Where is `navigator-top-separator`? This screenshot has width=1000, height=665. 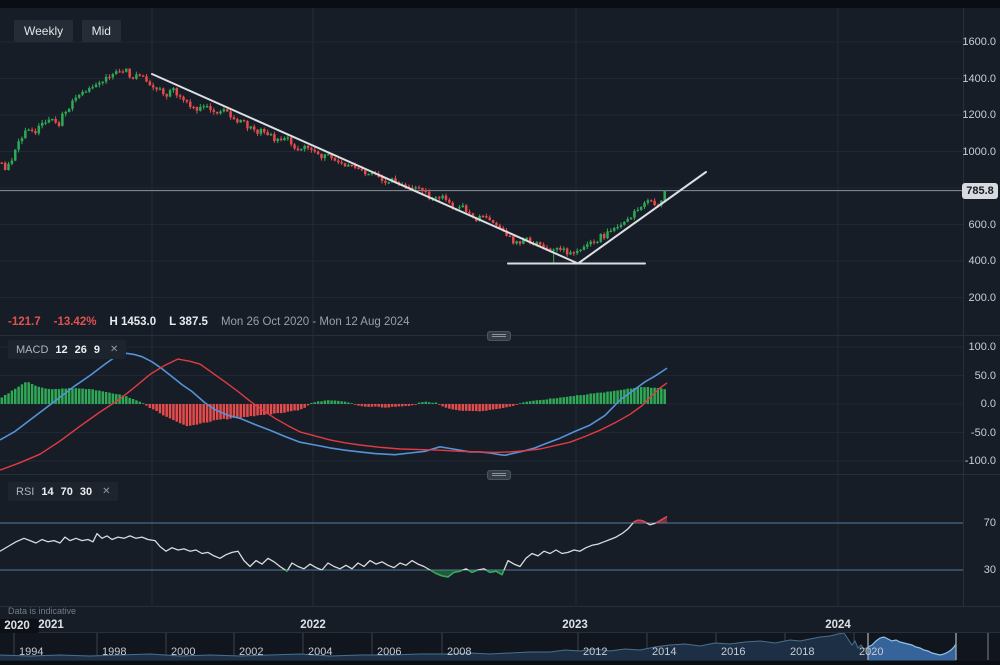
navigator-top-separator is located at coordinates (500, 632).